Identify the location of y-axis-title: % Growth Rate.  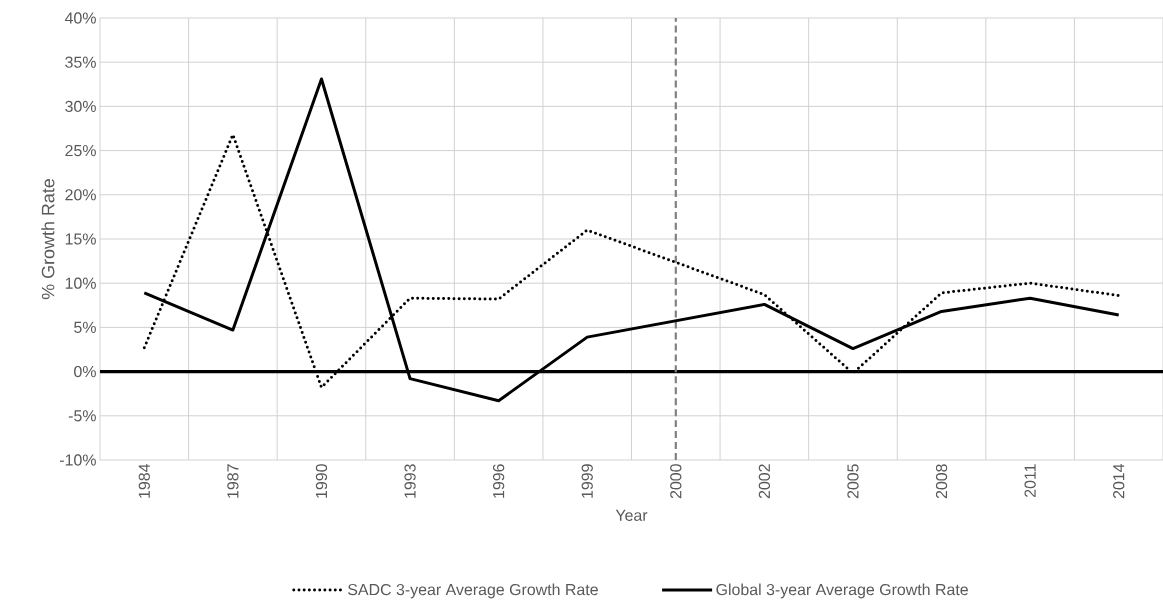
(48, 239).